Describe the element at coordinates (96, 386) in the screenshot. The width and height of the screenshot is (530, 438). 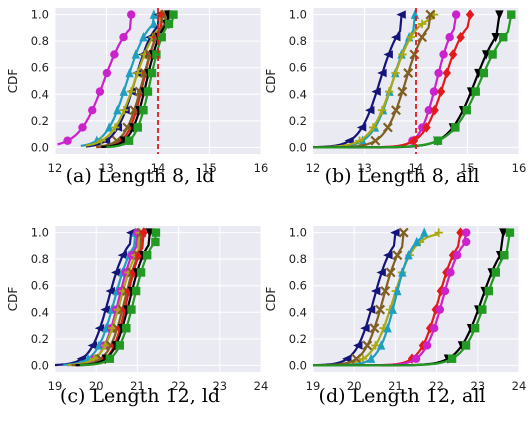
I see `x-tick-label: 20` at that location.